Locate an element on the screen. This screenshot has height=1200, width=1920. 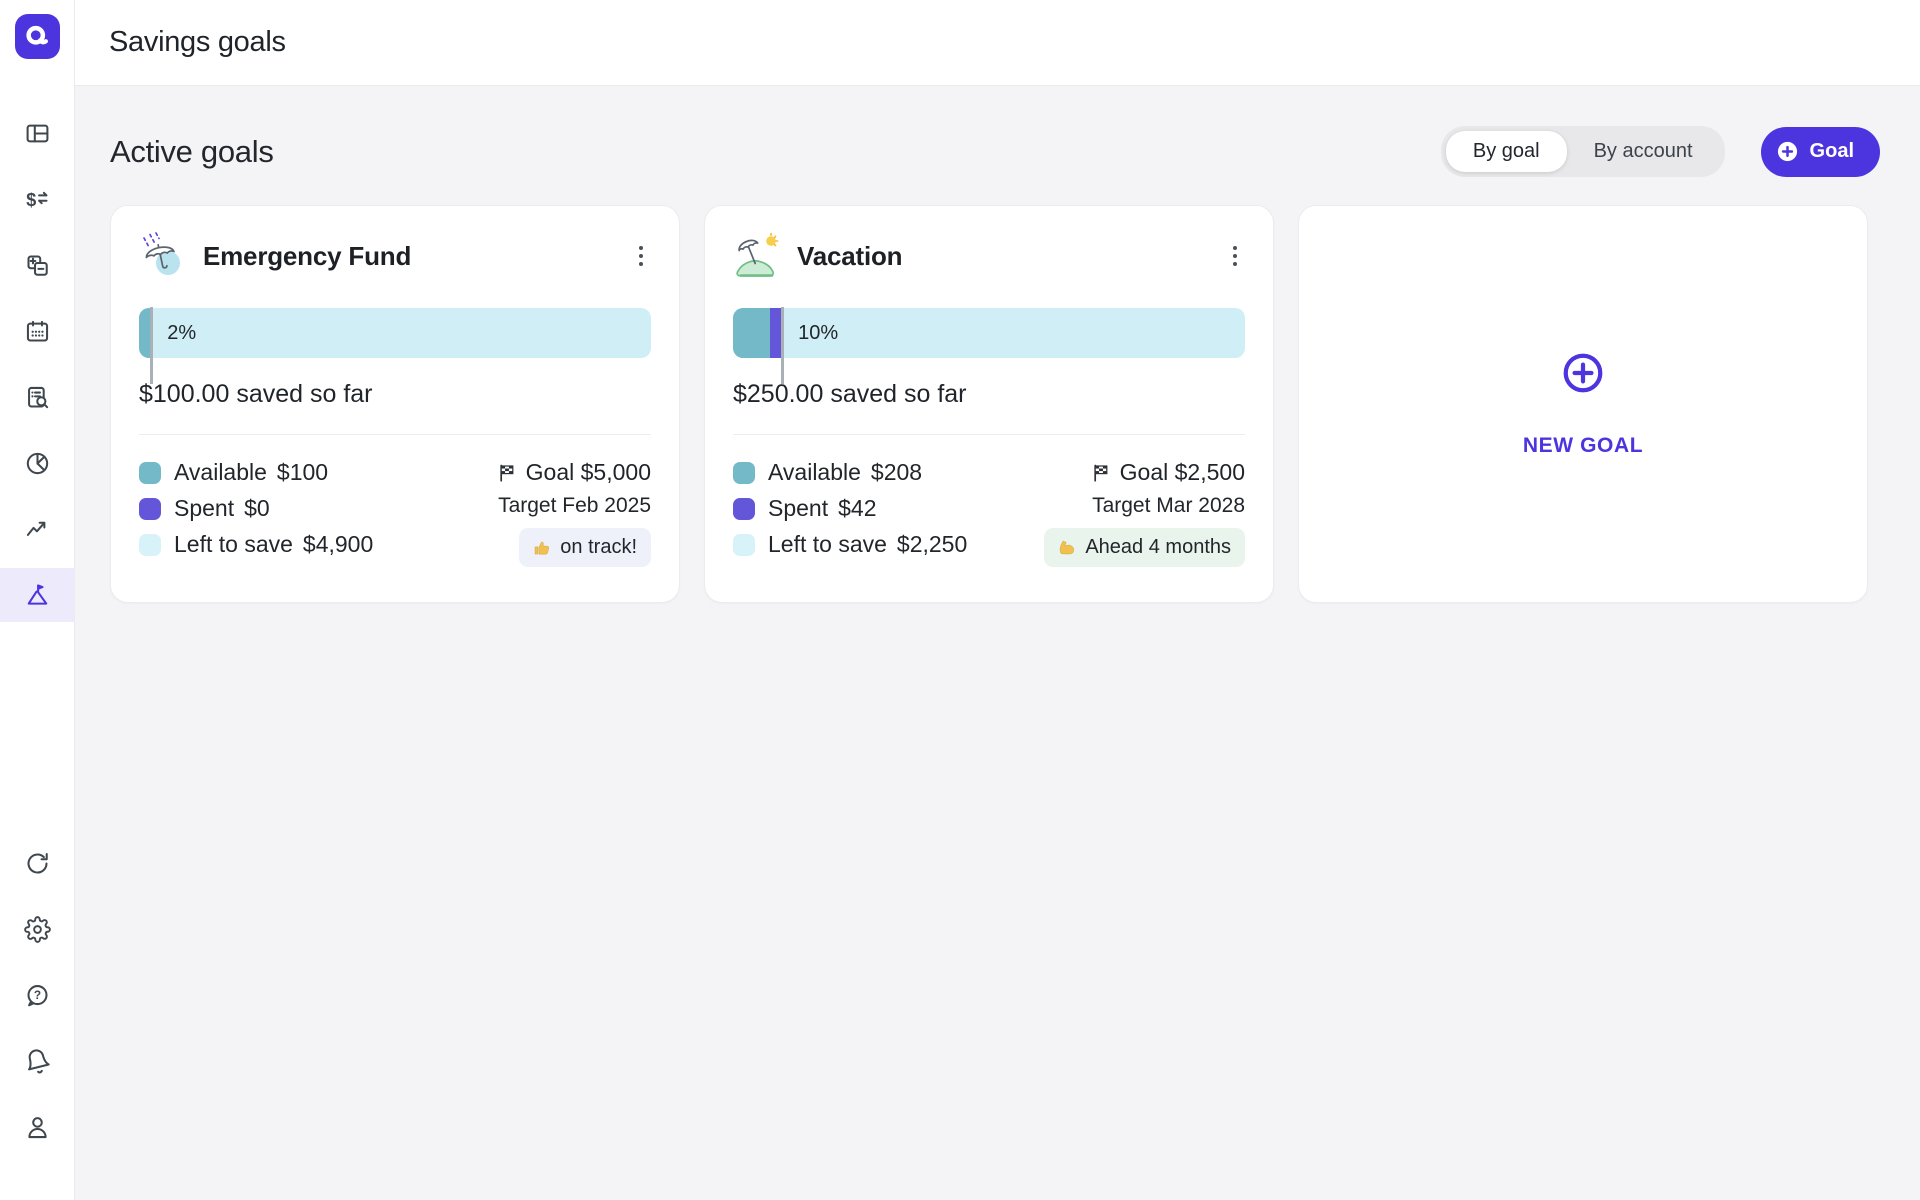
goal-target-date: Target Feb 2025 is located at coordinates (574, 505).